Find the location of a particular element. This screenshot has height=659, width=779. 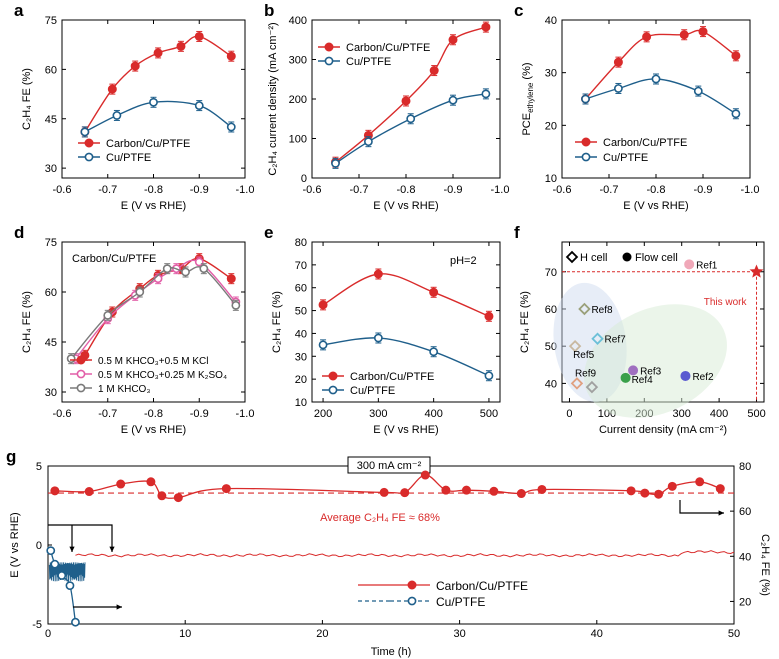

left-axis-arrow-2-head is located at coordinates (72, 549).